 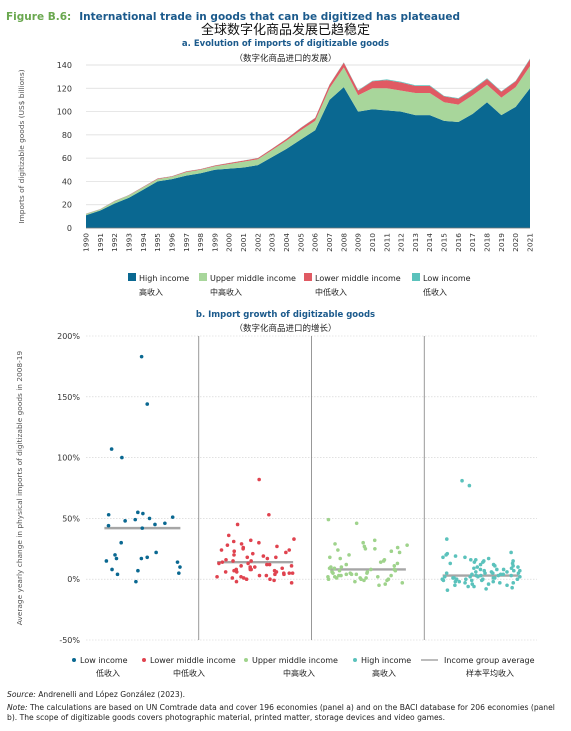 I want to click on x-tick-label: 2009, so click(x=358, y=242).